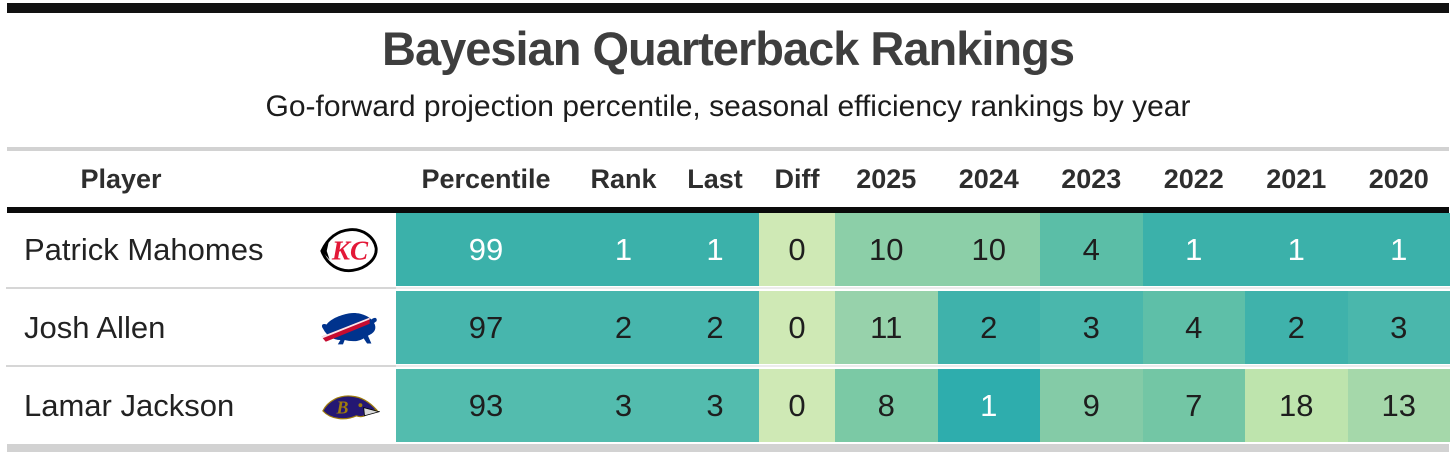 The height and width of the screenshot is (467, 1456). I want to click on cell-2025: 10, so click(886, 250).